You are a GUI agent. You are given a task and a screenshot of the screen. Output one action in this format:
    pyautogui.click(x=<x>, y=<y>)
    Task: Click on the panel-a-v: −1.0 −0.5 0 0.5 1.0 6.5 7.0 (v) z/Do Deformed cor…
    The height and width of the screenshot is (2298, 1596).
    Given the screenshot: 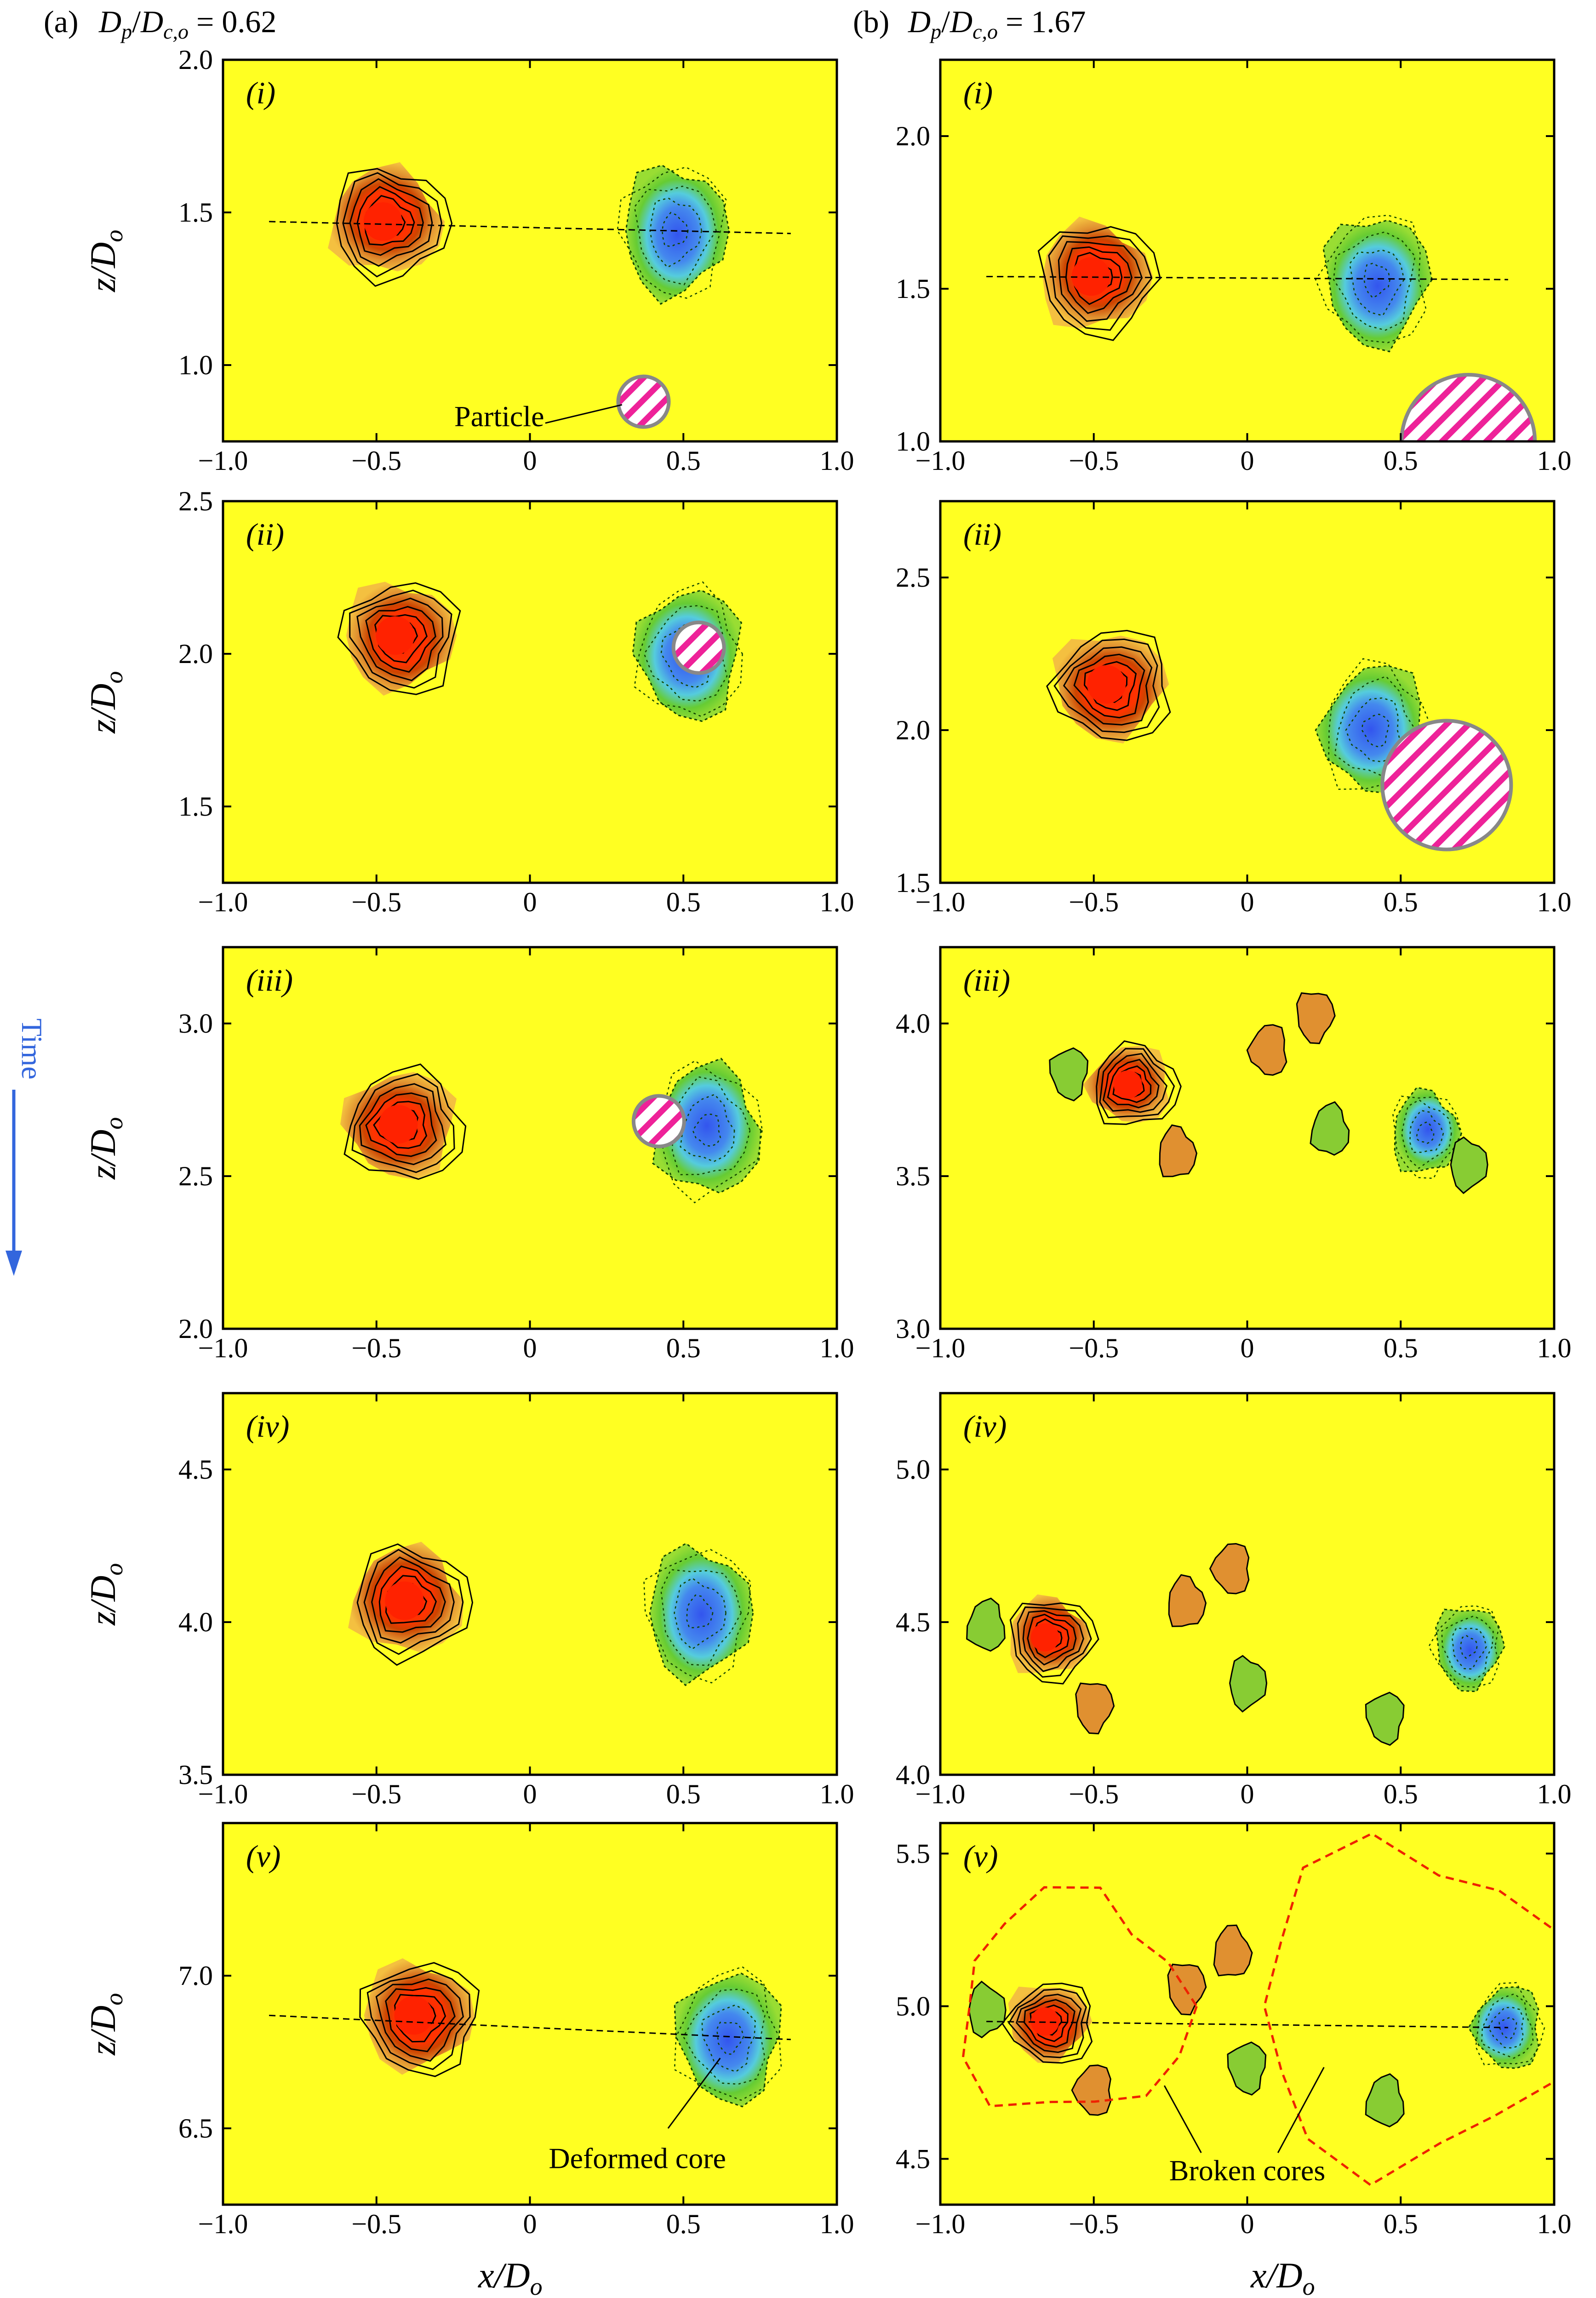 What is the action you would take?
    pyautogui.click(x=468, y=2030)
    